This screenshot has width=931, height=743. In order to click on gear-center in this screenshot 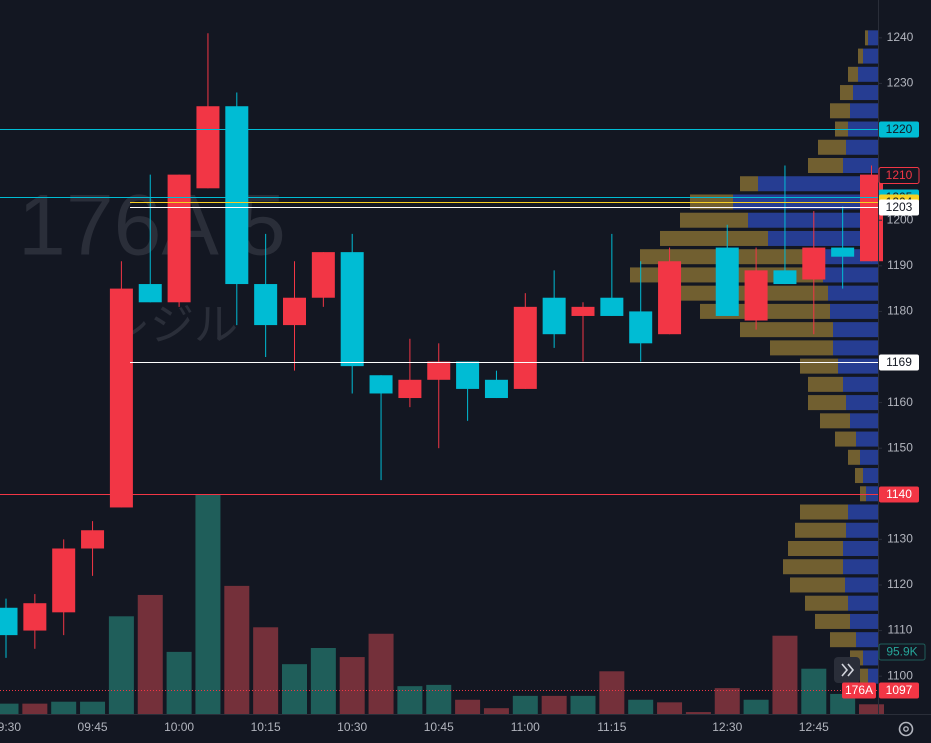, I will do `click(906, 729)`.